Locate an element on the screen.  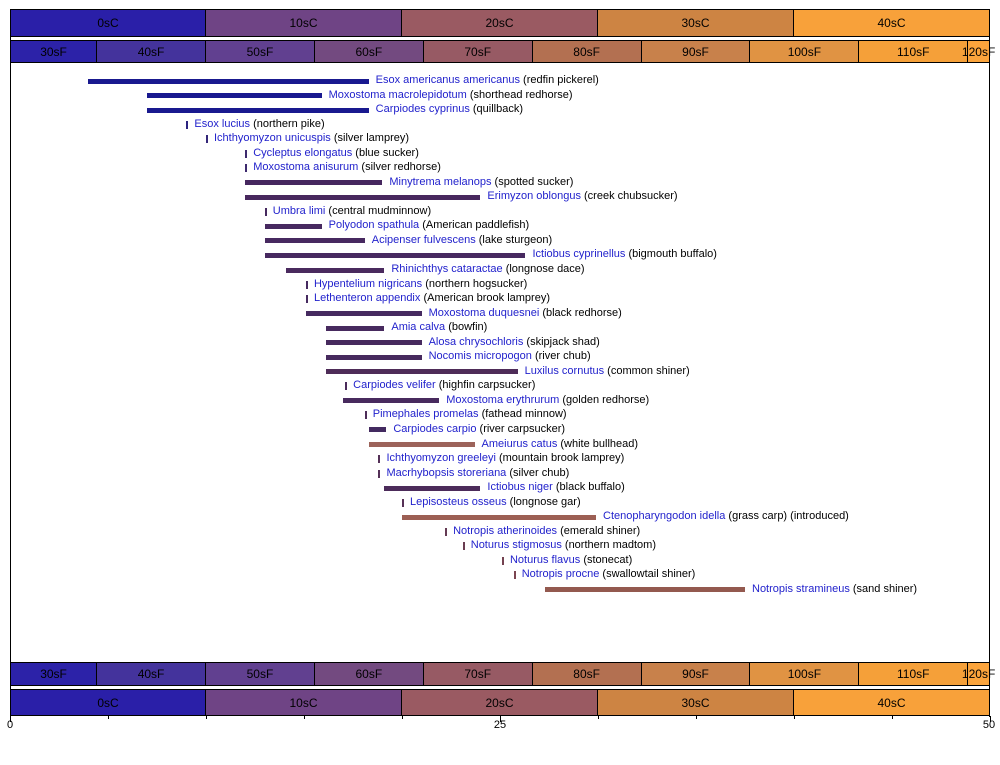
top-fahrenheit-band-label: 60sF is located at coordinates (369, 51).